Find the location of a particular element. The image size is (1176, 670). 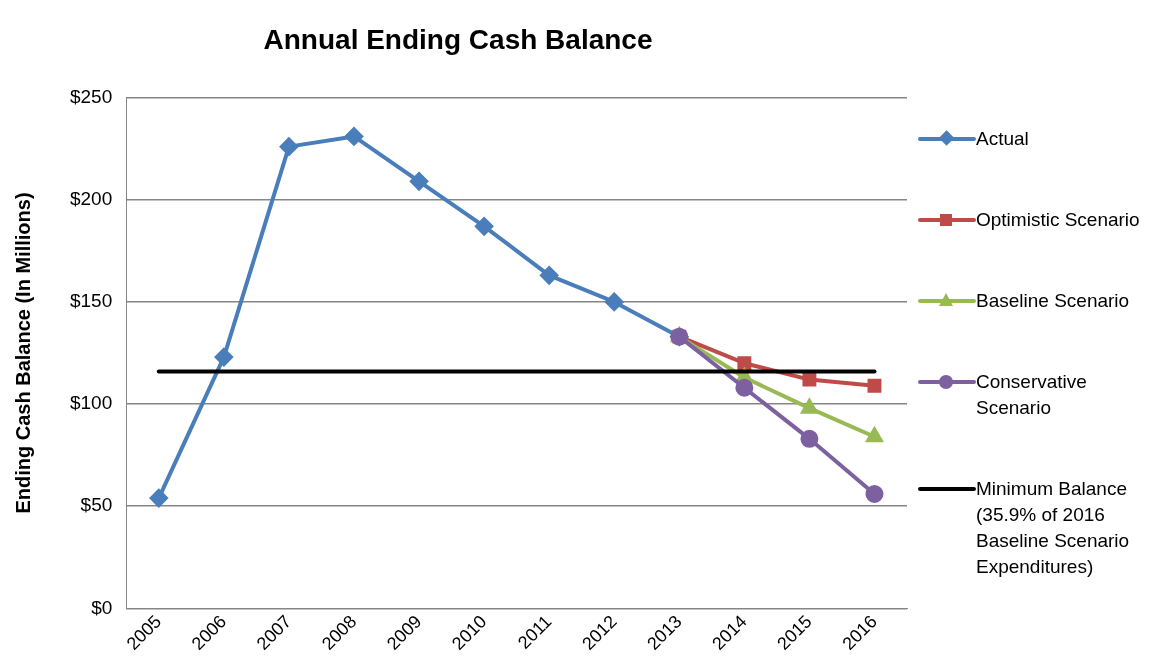

y-tick-label: $0 is located at coordinates (102, 607).